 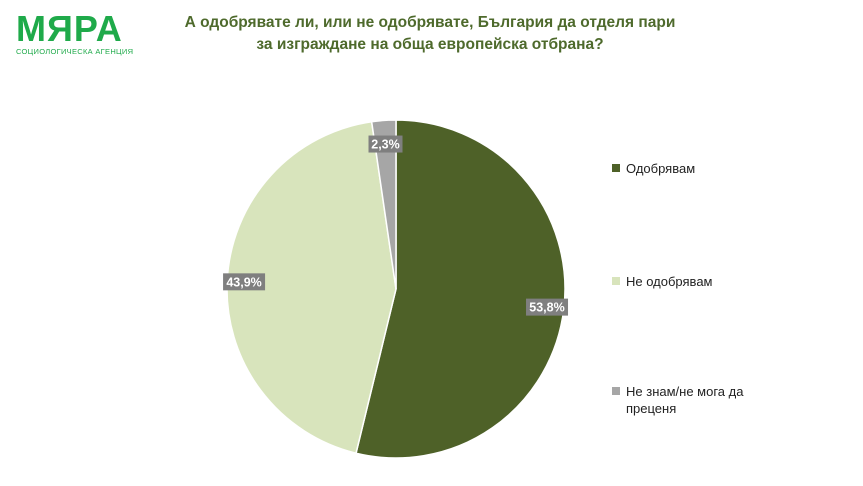 I want to click on data-label-text-disapprove: 43,9%, so click(x=243, y=282).